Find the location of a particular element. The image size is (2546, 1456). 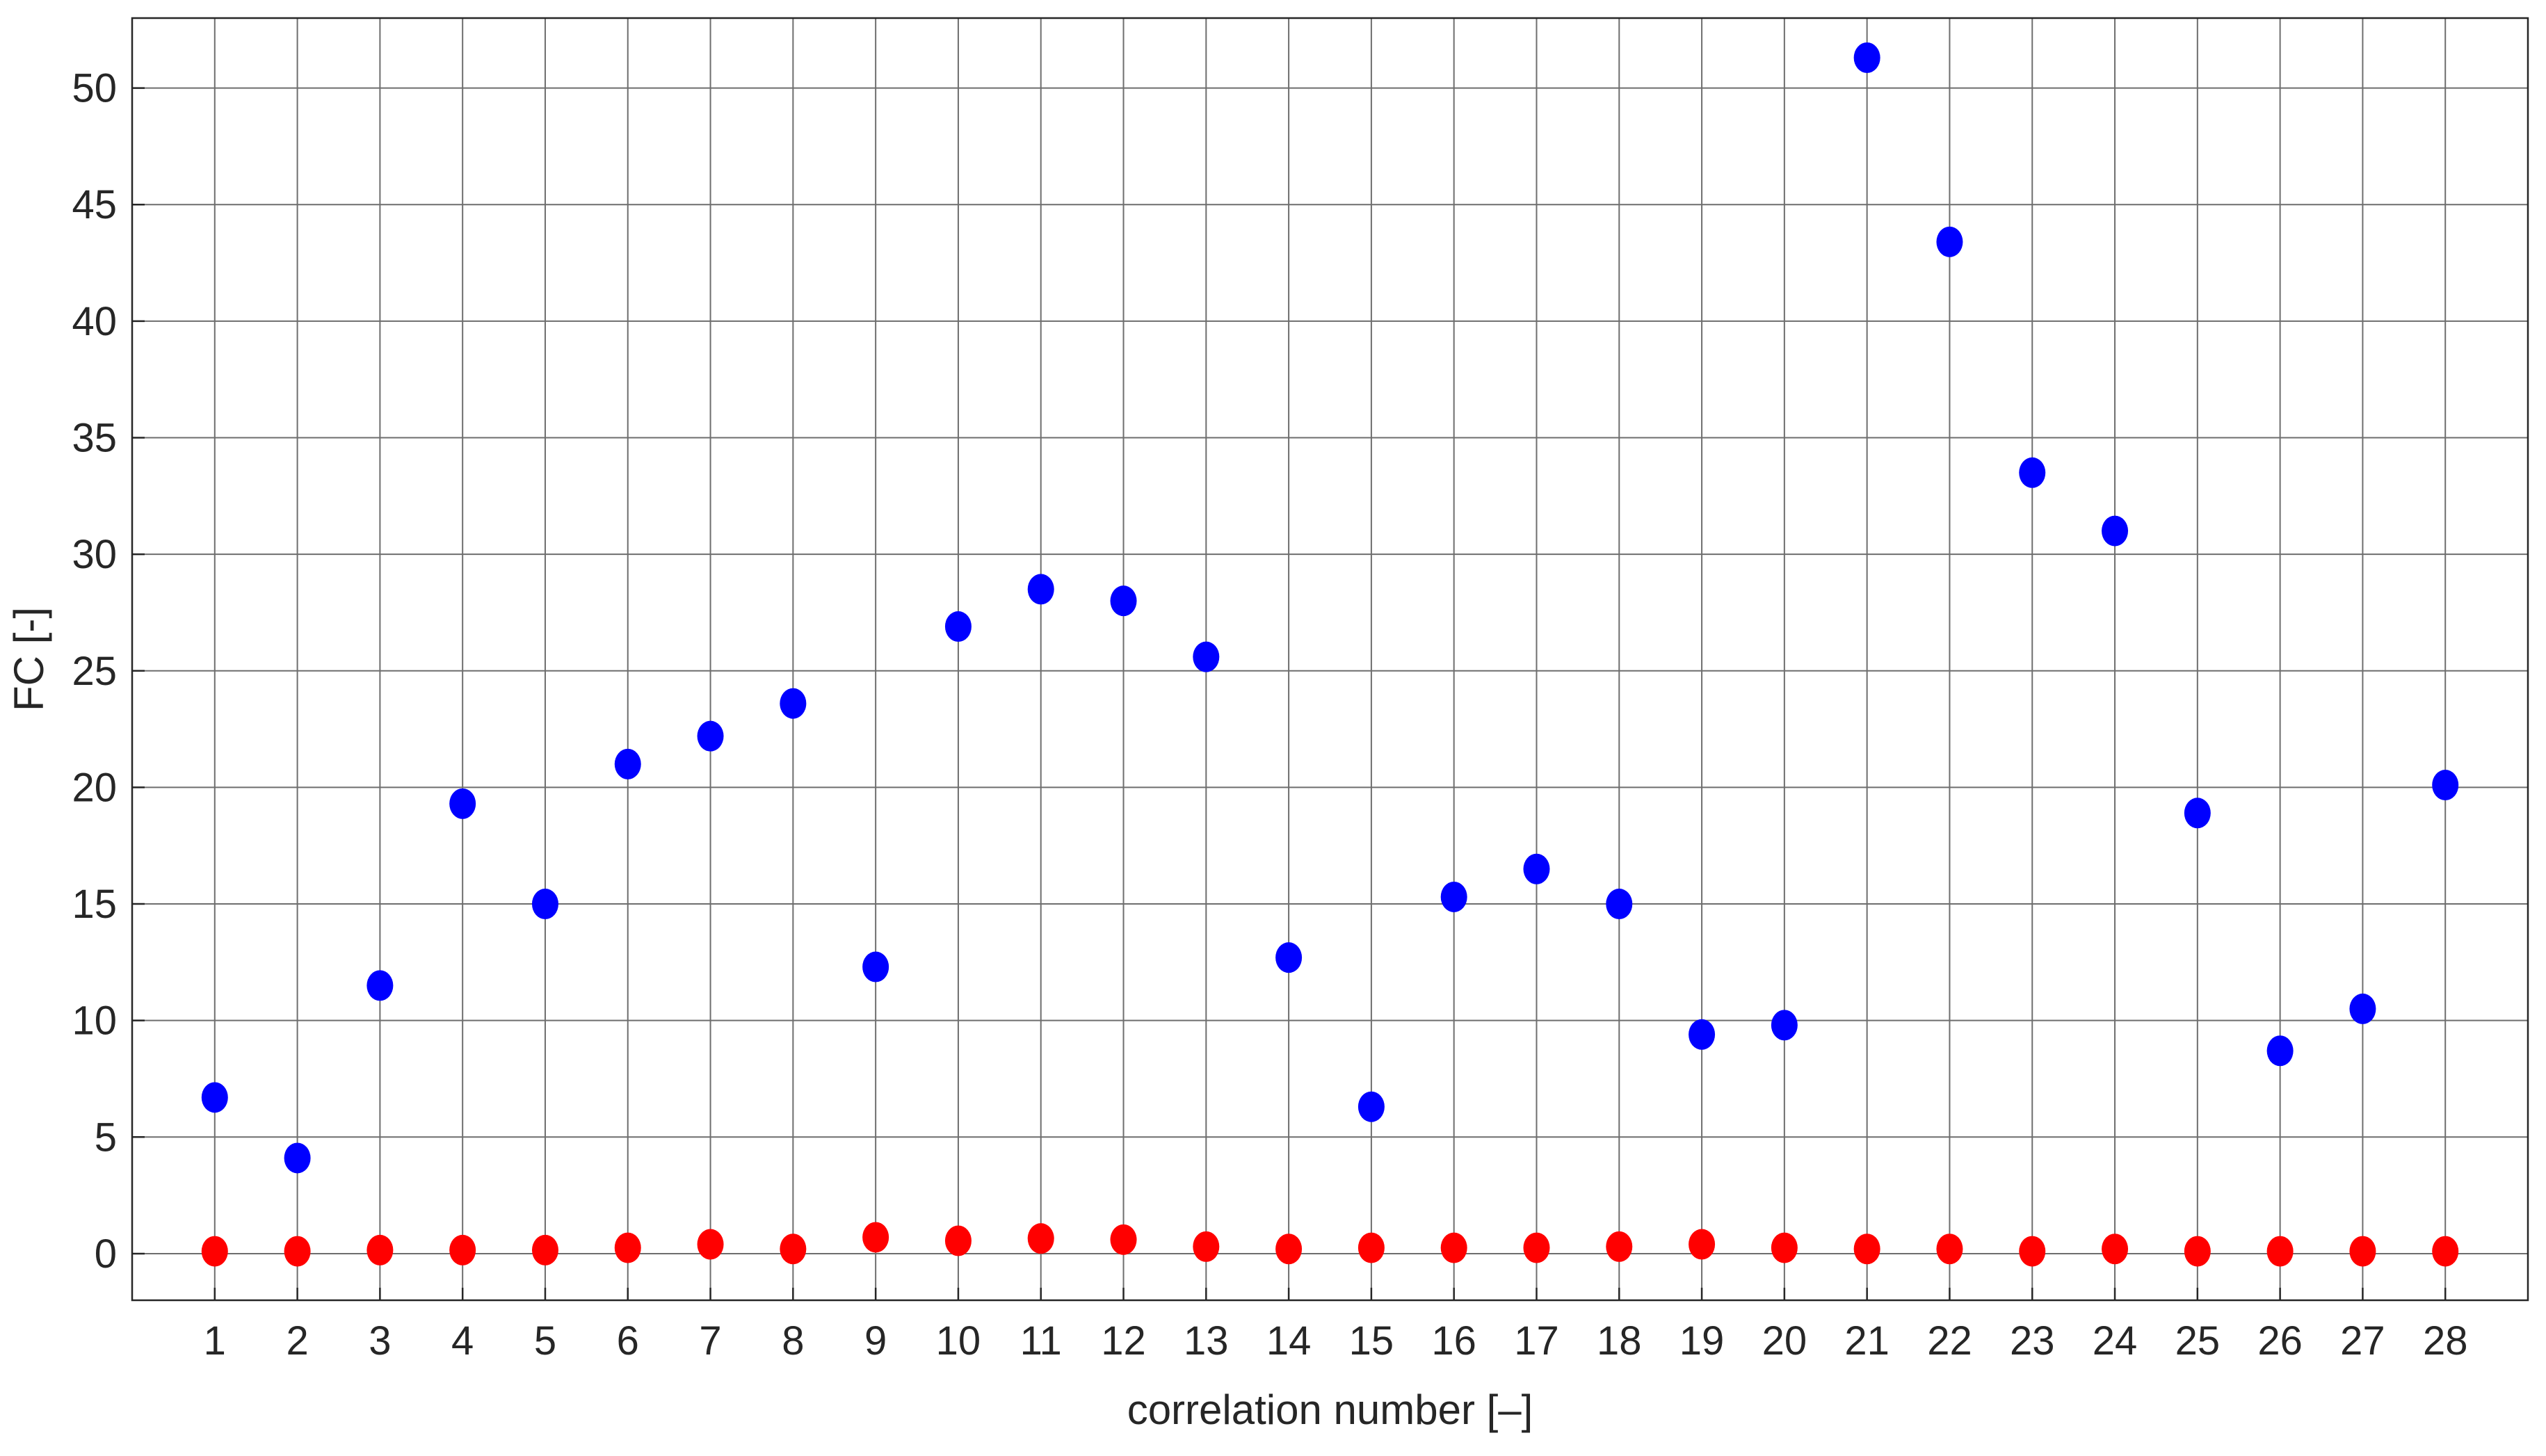

y-tick-label: 5 is located at coordinates (106, 1137).